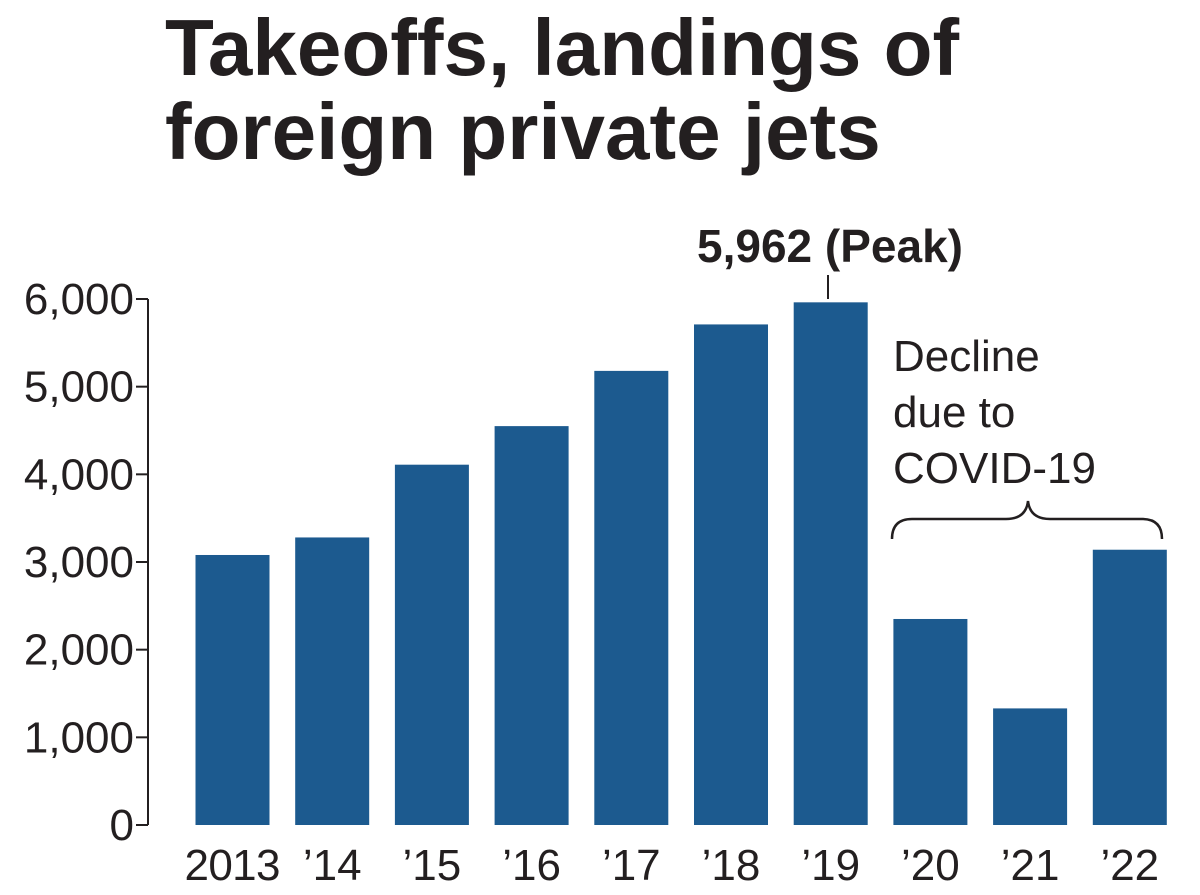  I want to click on x-tick-label: ’22, so click(1129, 865).